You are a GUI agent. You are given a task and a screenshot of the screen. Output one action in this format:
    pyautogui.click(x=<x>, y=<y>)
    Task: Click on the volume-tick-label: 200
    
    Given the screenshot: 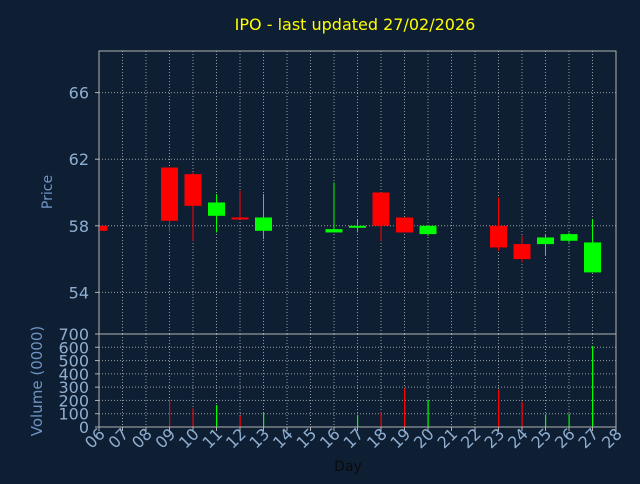 What is the action you would take?
    pyautogui.click(x=73, y=400)
    